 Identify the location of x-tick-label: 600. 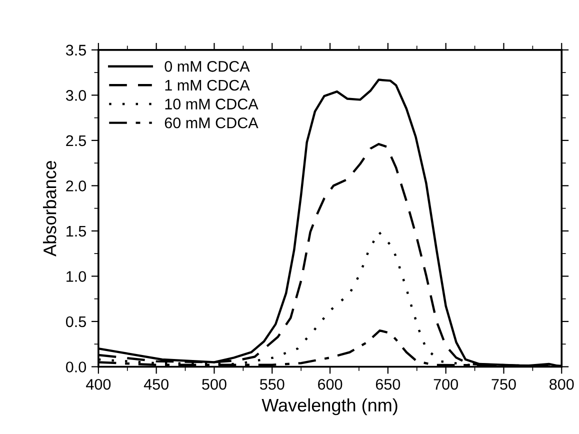
(330, 384).